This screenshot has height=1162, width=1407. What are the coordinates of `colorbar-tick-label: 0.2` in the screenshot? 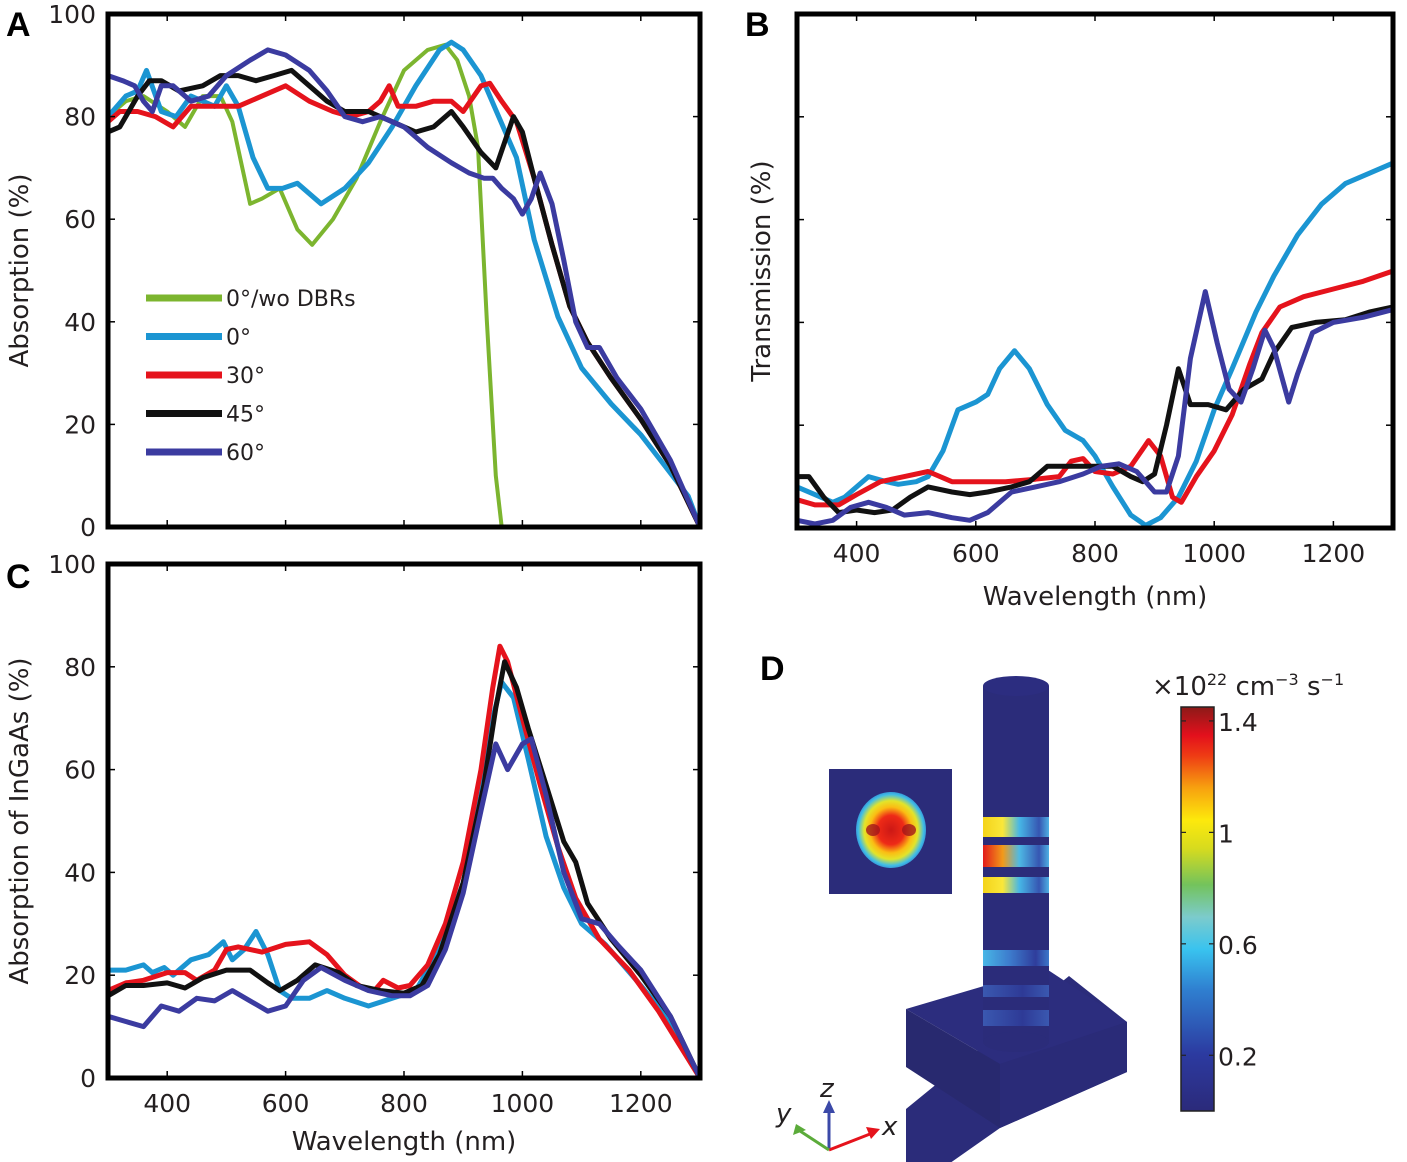 It's located at (1238, 1056).